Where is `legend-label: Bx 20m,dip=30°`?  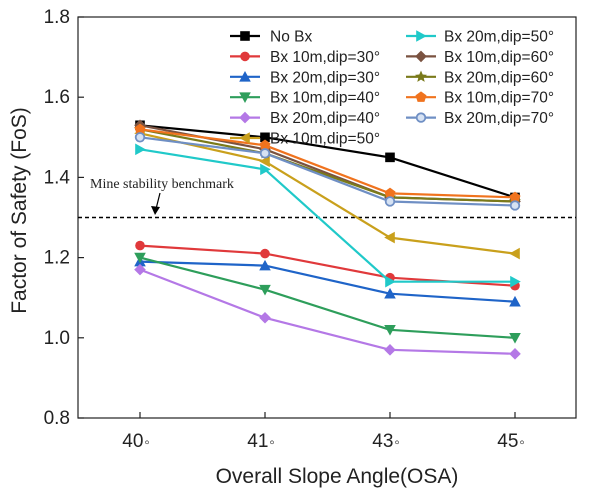
legend-label: Bx 20m,dip=30° is located at coordinates (325, 77).